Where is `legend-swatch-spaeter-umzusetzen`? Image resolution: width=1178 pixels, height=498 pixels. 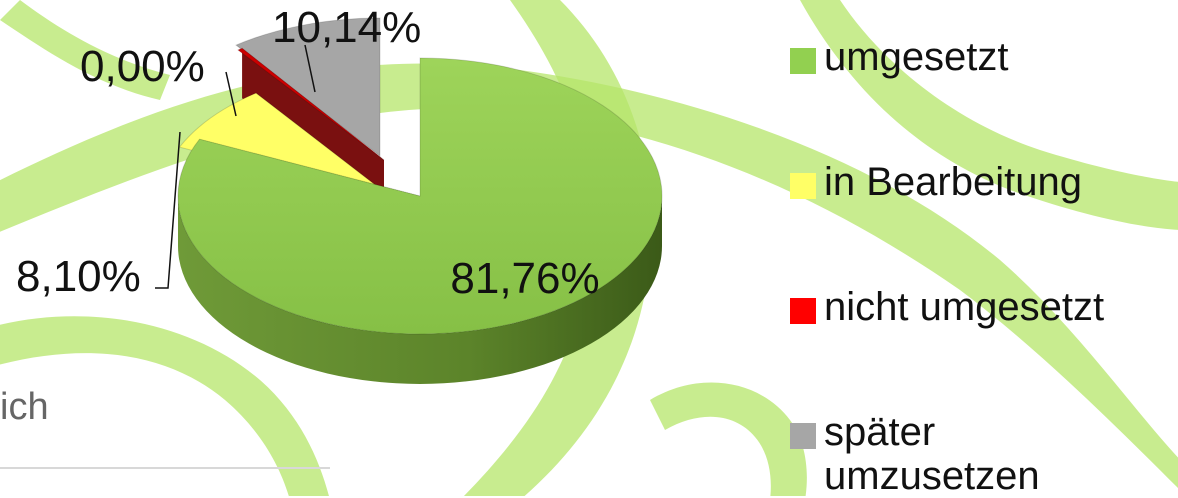
legend-swatch-spaeter-umzusetzen is located at coordinates (803, 436).